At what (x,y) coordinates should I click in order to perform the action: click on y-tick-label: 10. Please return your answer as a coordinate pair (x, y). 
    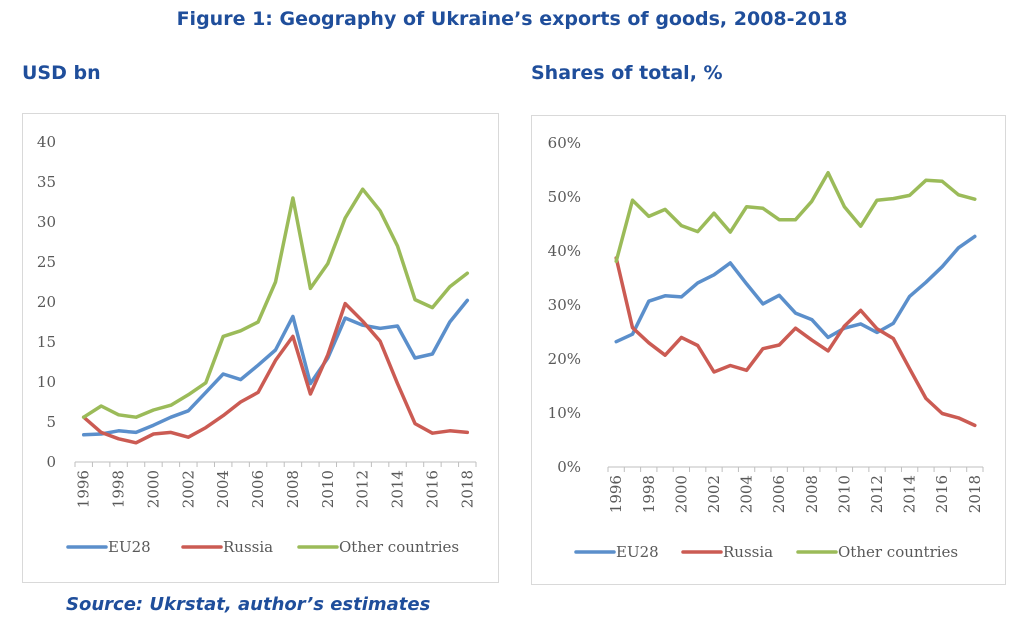
    Looking at the image, I should click on (46, 382).